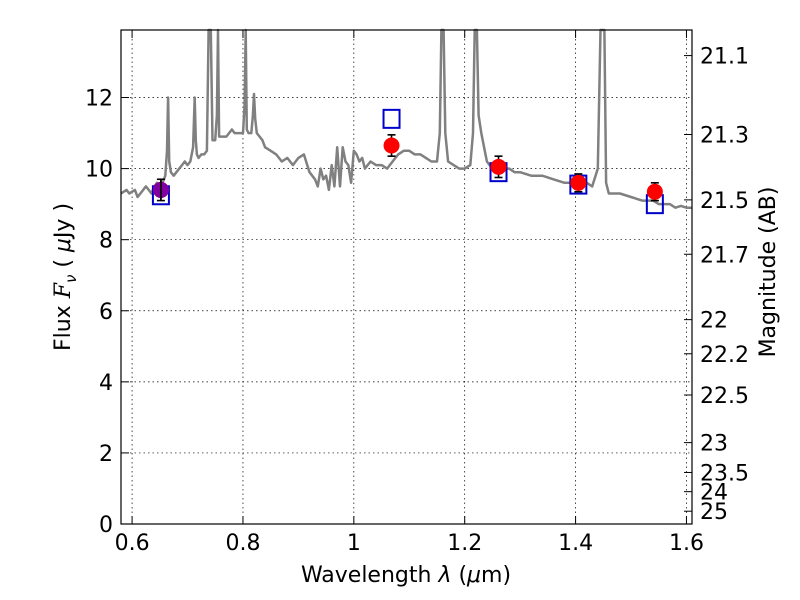 Image resolution: width=800 pixels, height=600 pixels. Describe the element at coordinates (391, 118) in the screenshot. I see `model-flux-marker` at that location.